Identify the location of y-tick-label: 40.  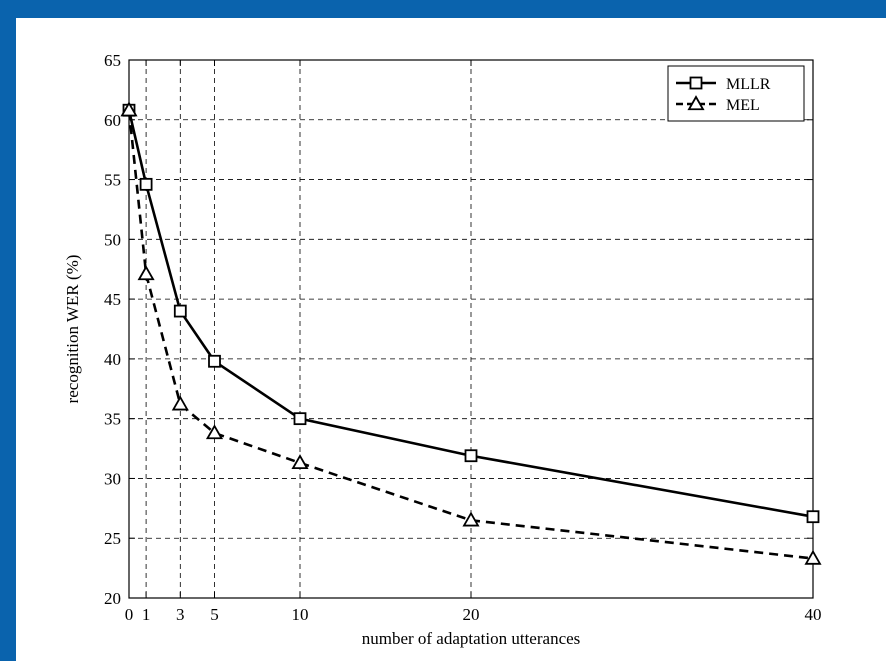
(112, 359).